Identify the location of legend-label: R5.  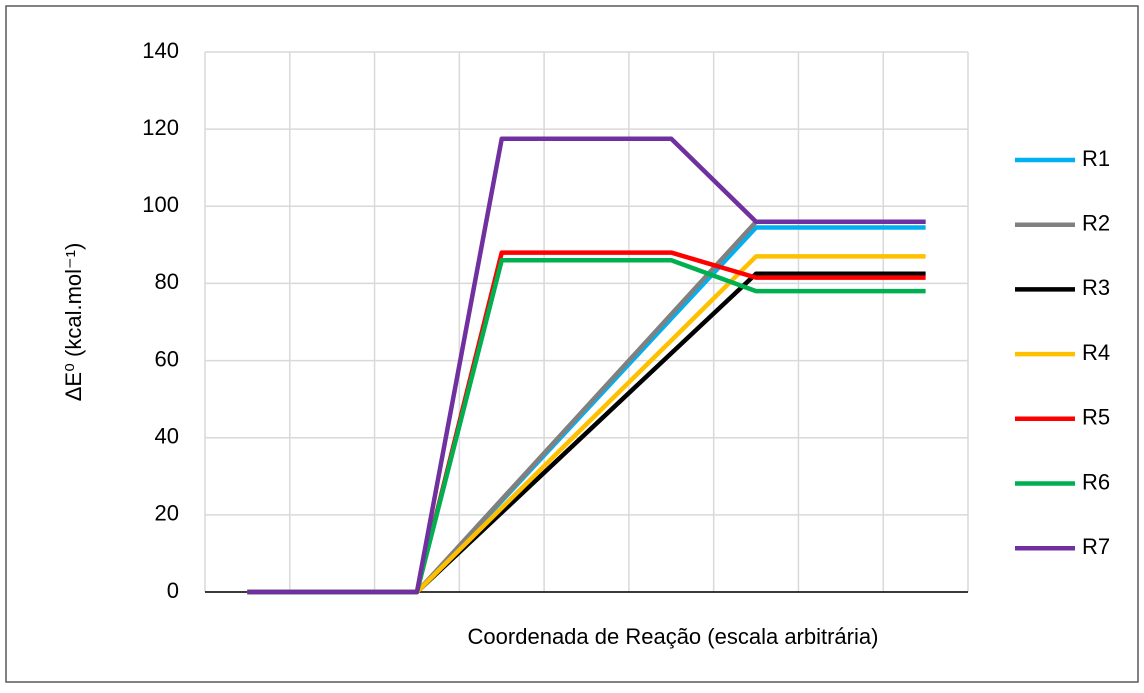
(1096, 417).